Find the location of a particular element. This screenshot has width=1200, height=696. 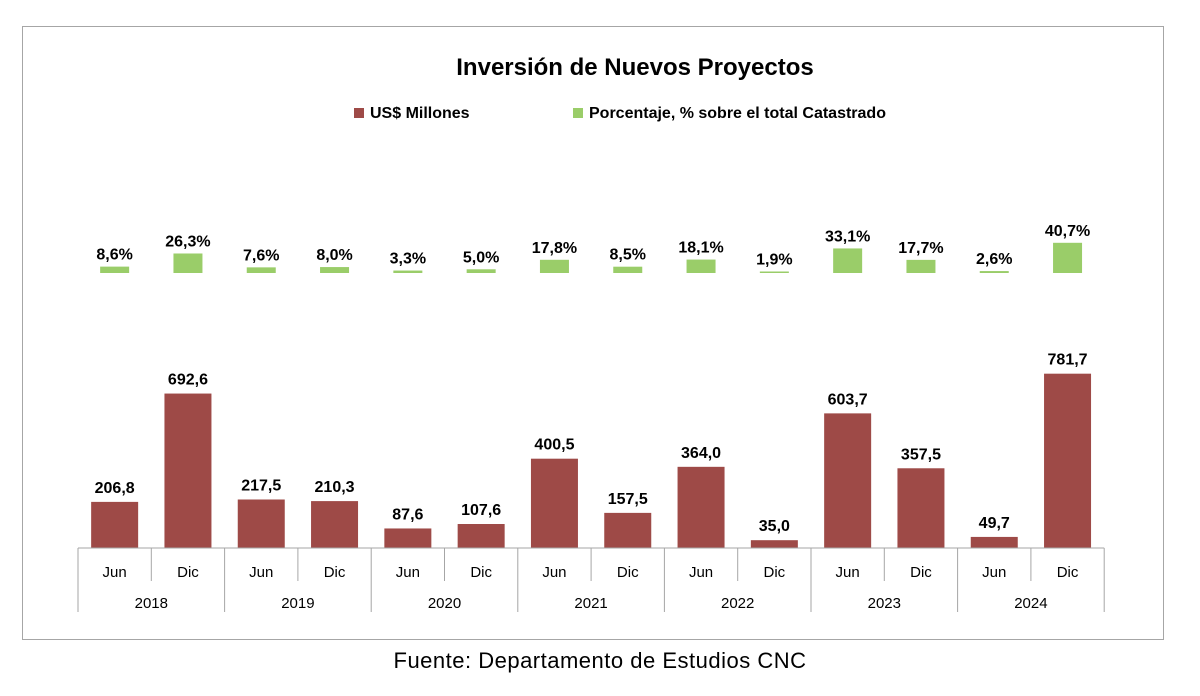

percentage-data-label: 33,1% is located at coordinates (847, 236).